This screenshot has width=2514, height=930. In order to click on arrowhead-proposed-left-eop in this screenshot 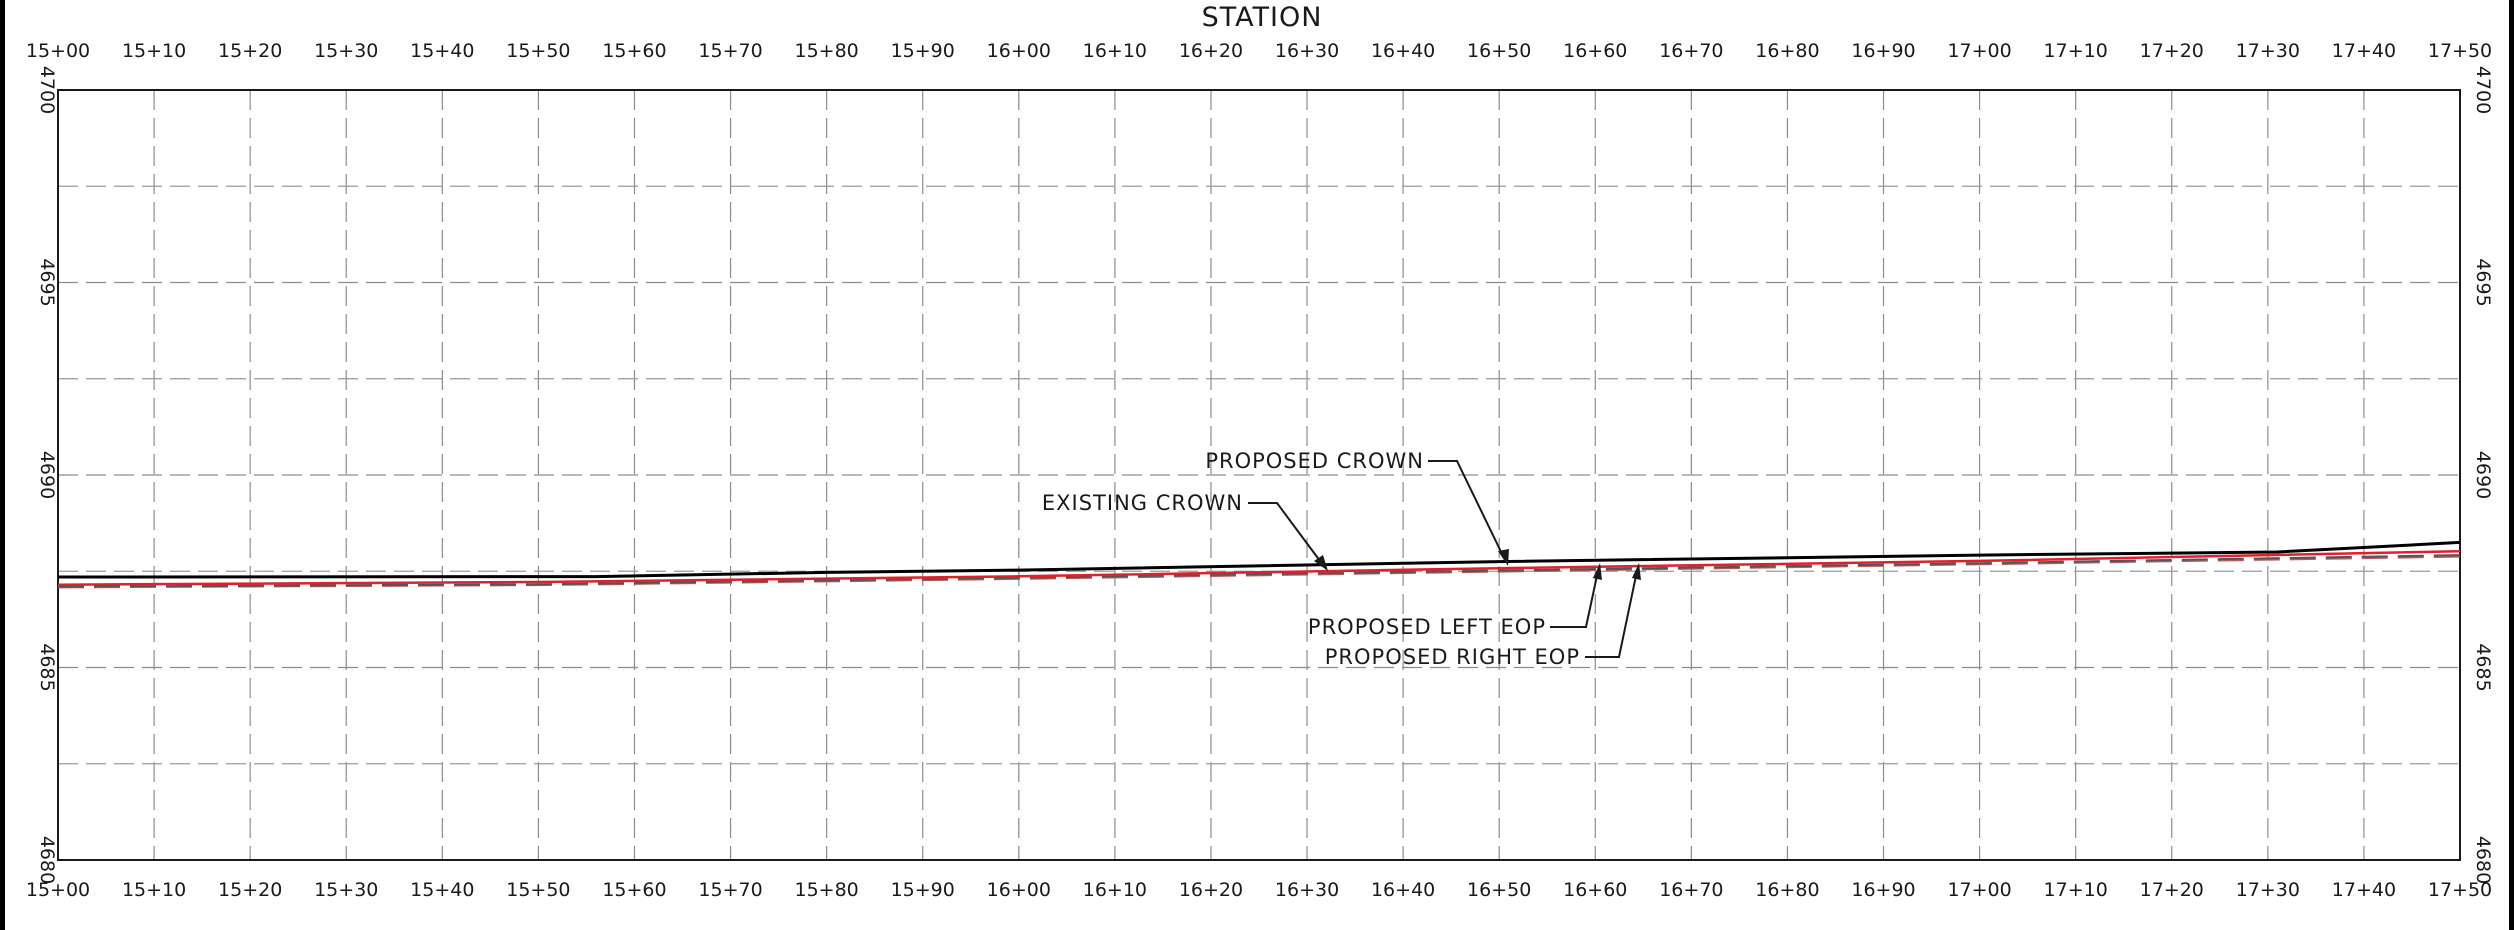, I will do `click(1597, 571)`.